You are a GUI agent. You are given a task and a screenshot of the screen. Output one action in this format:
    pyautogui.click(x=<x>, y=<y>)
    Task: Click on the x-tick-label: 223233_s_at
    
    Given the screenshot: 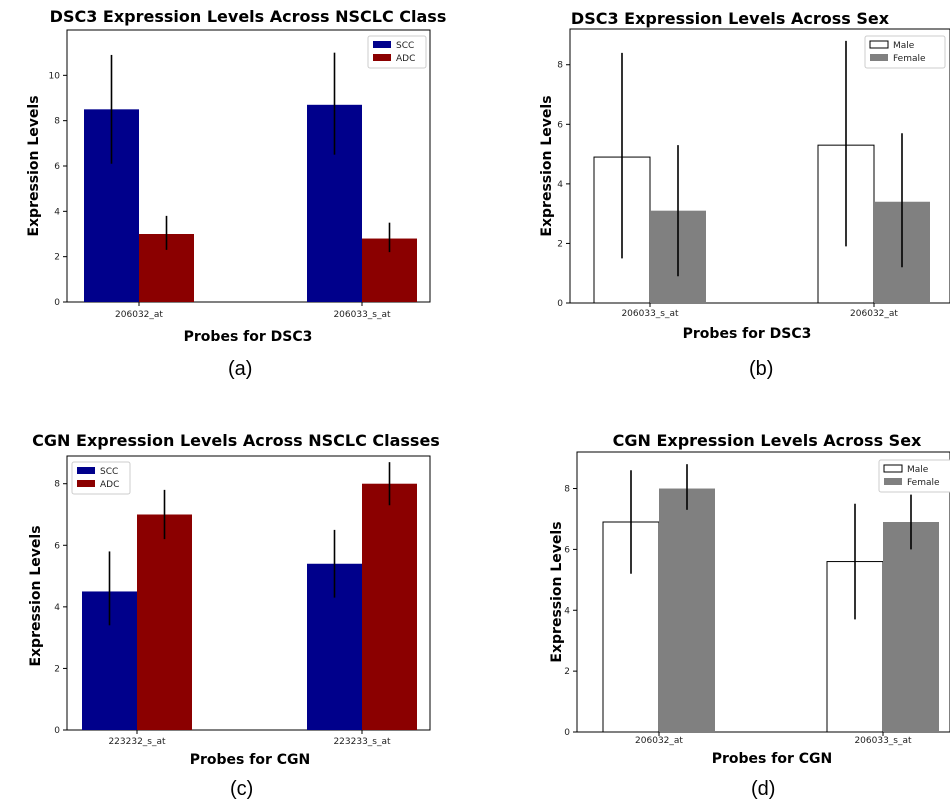 What is the action you would take?
    pyautogui.click(x=362, y=742)
    